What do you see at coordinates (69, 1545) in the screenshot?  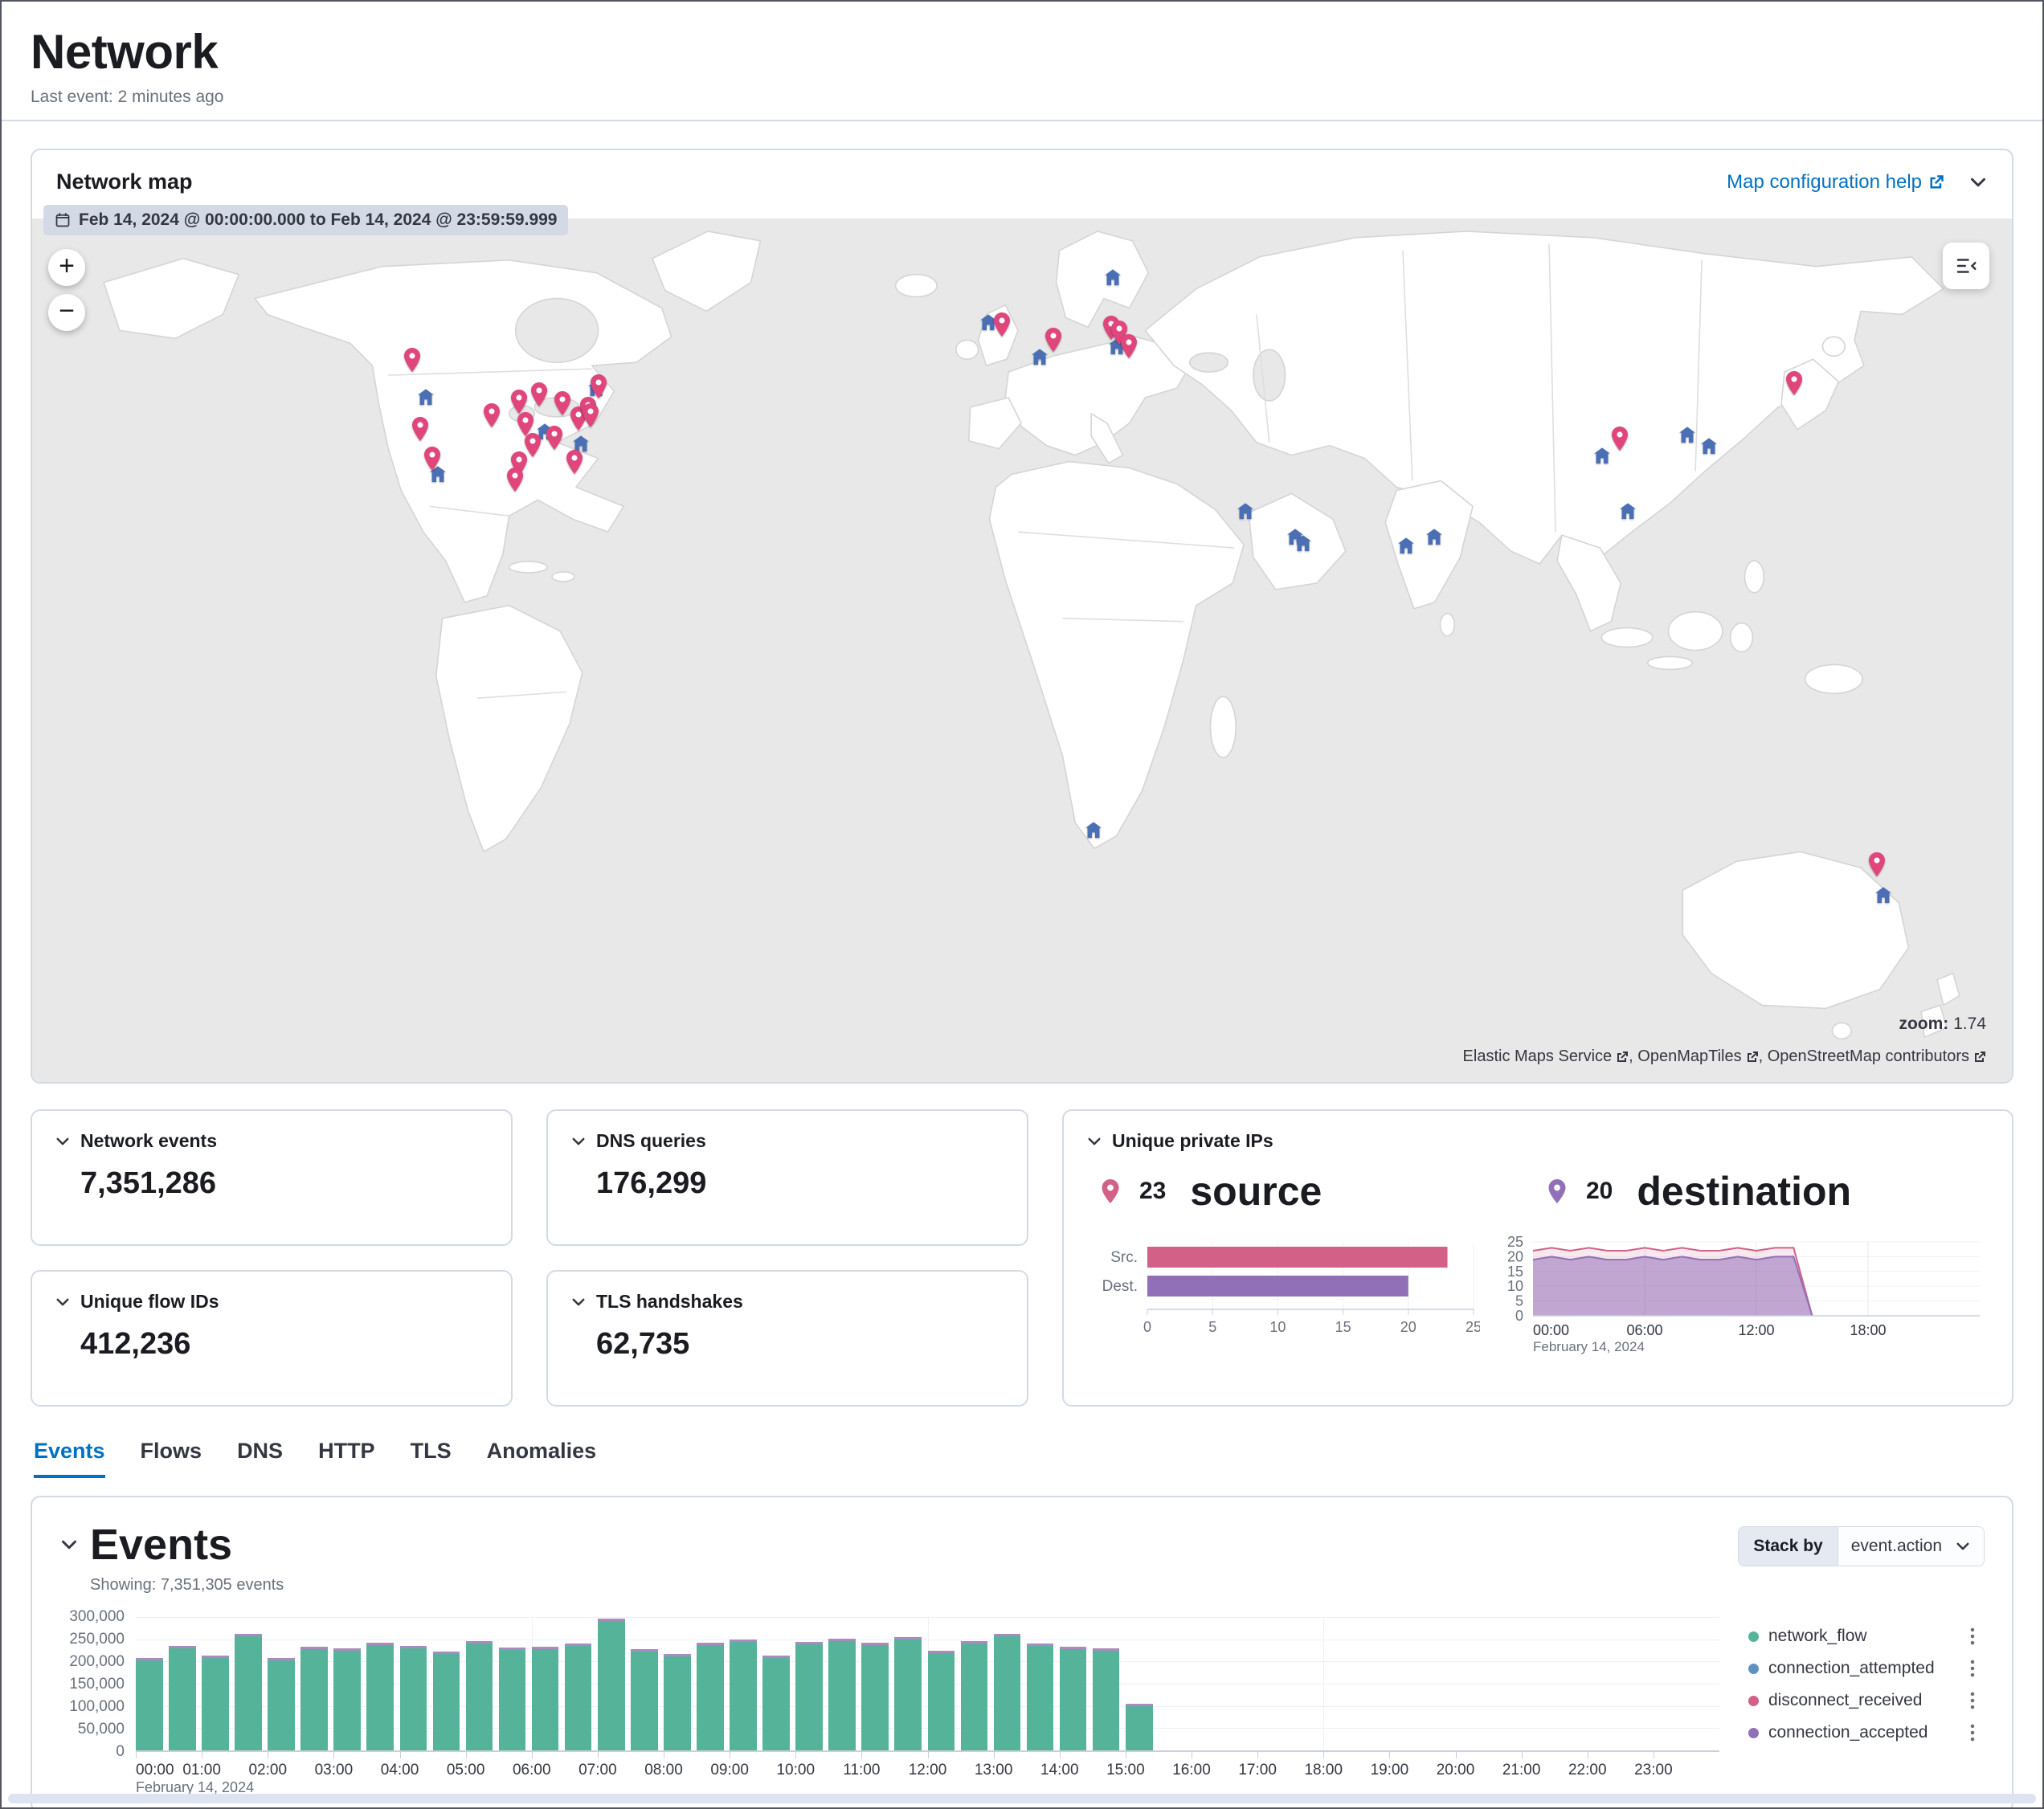 I see `events-collapse-chevron-icon` at bounding box center [69, 1545].